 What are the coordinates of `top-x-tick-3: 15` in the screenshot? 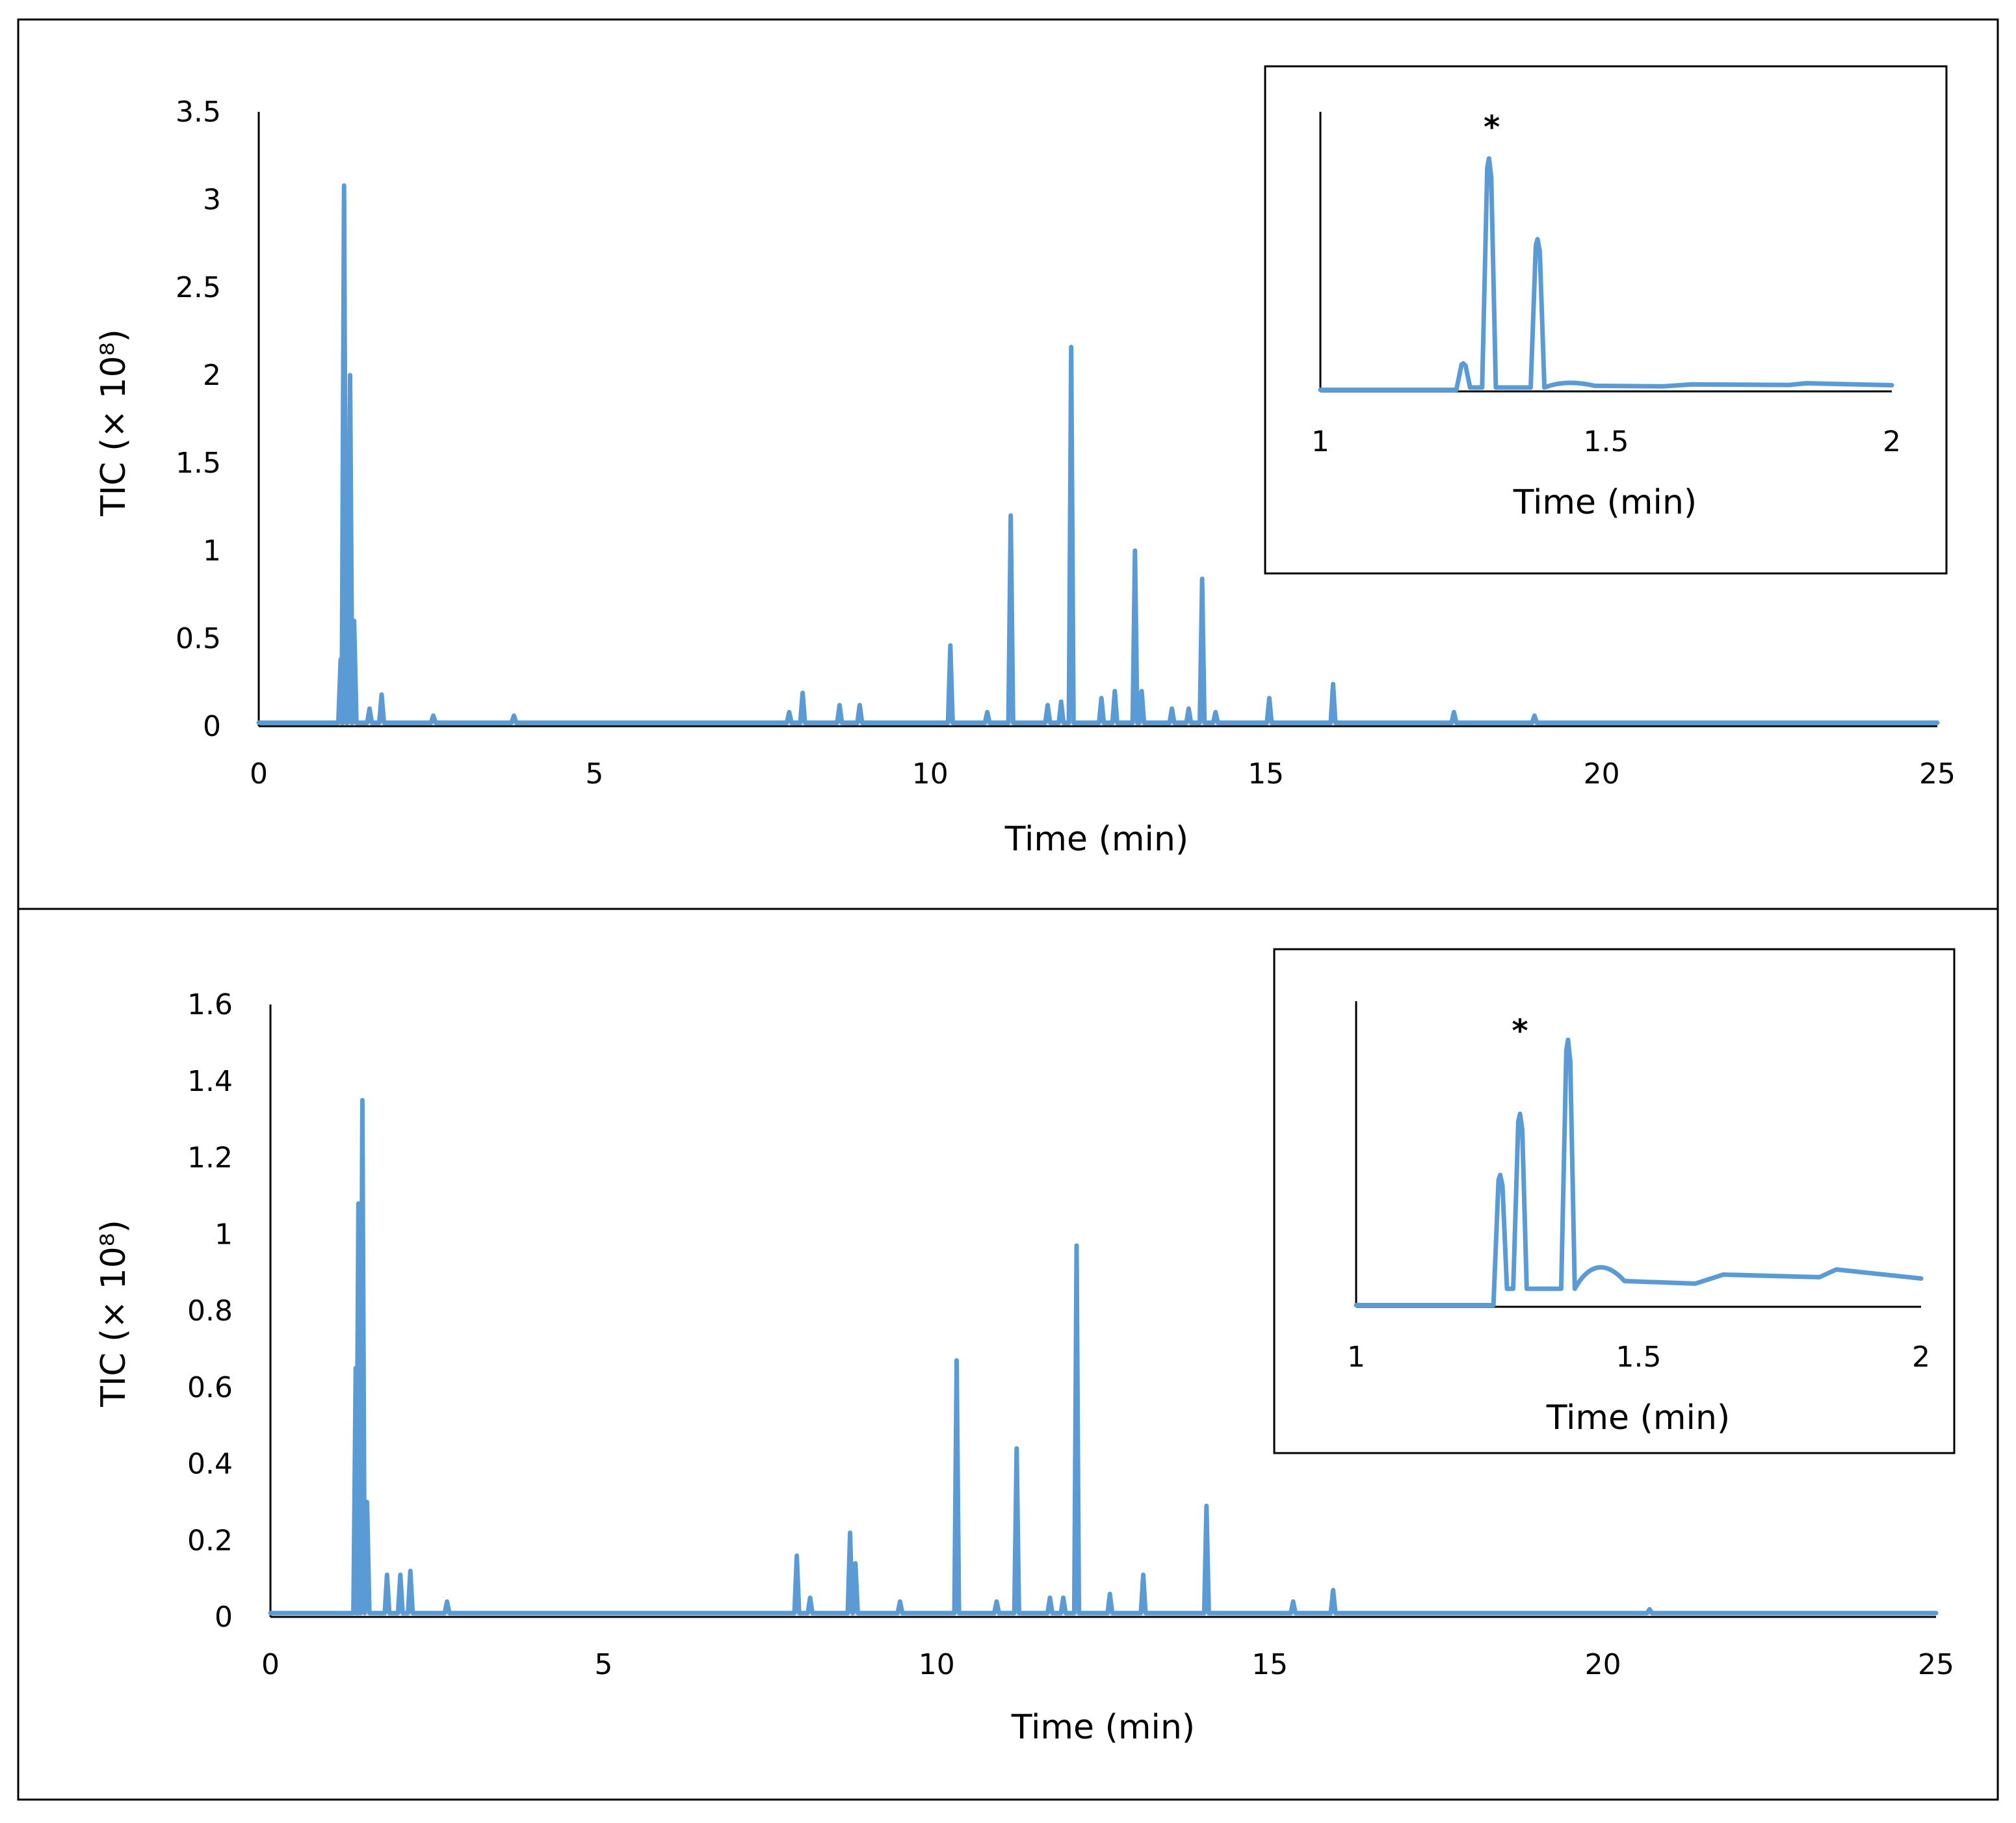 It's located at (1266, 774).